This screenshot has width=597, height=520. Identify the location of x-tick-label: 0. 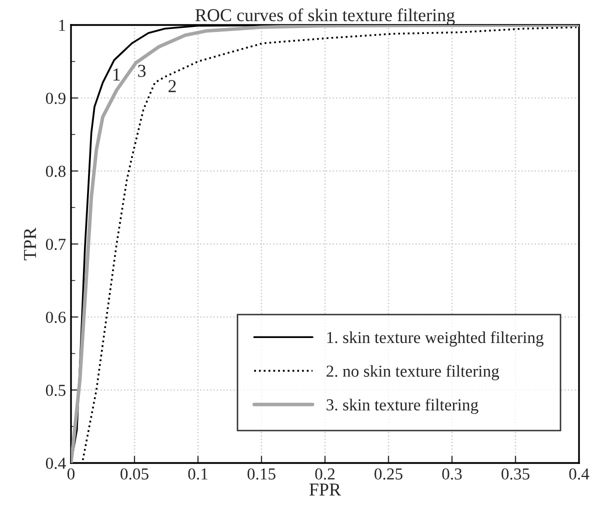
(71, 474).